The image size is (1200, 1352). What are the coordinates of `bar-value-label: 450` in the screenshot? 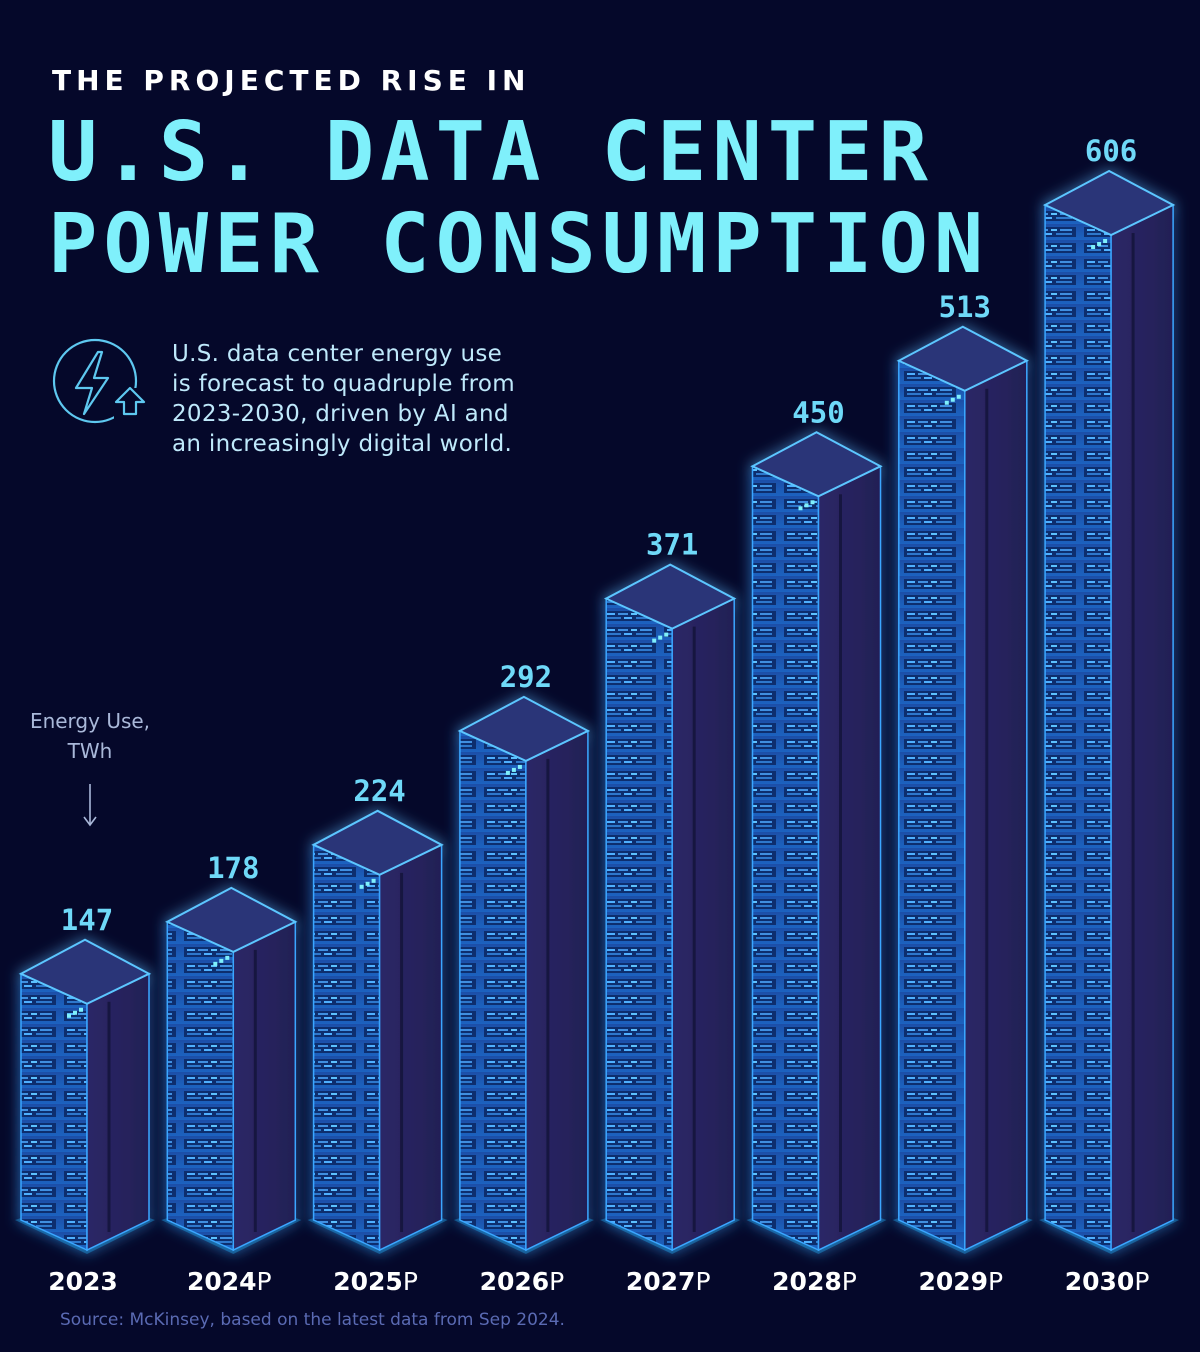 It's located at (818, 412).